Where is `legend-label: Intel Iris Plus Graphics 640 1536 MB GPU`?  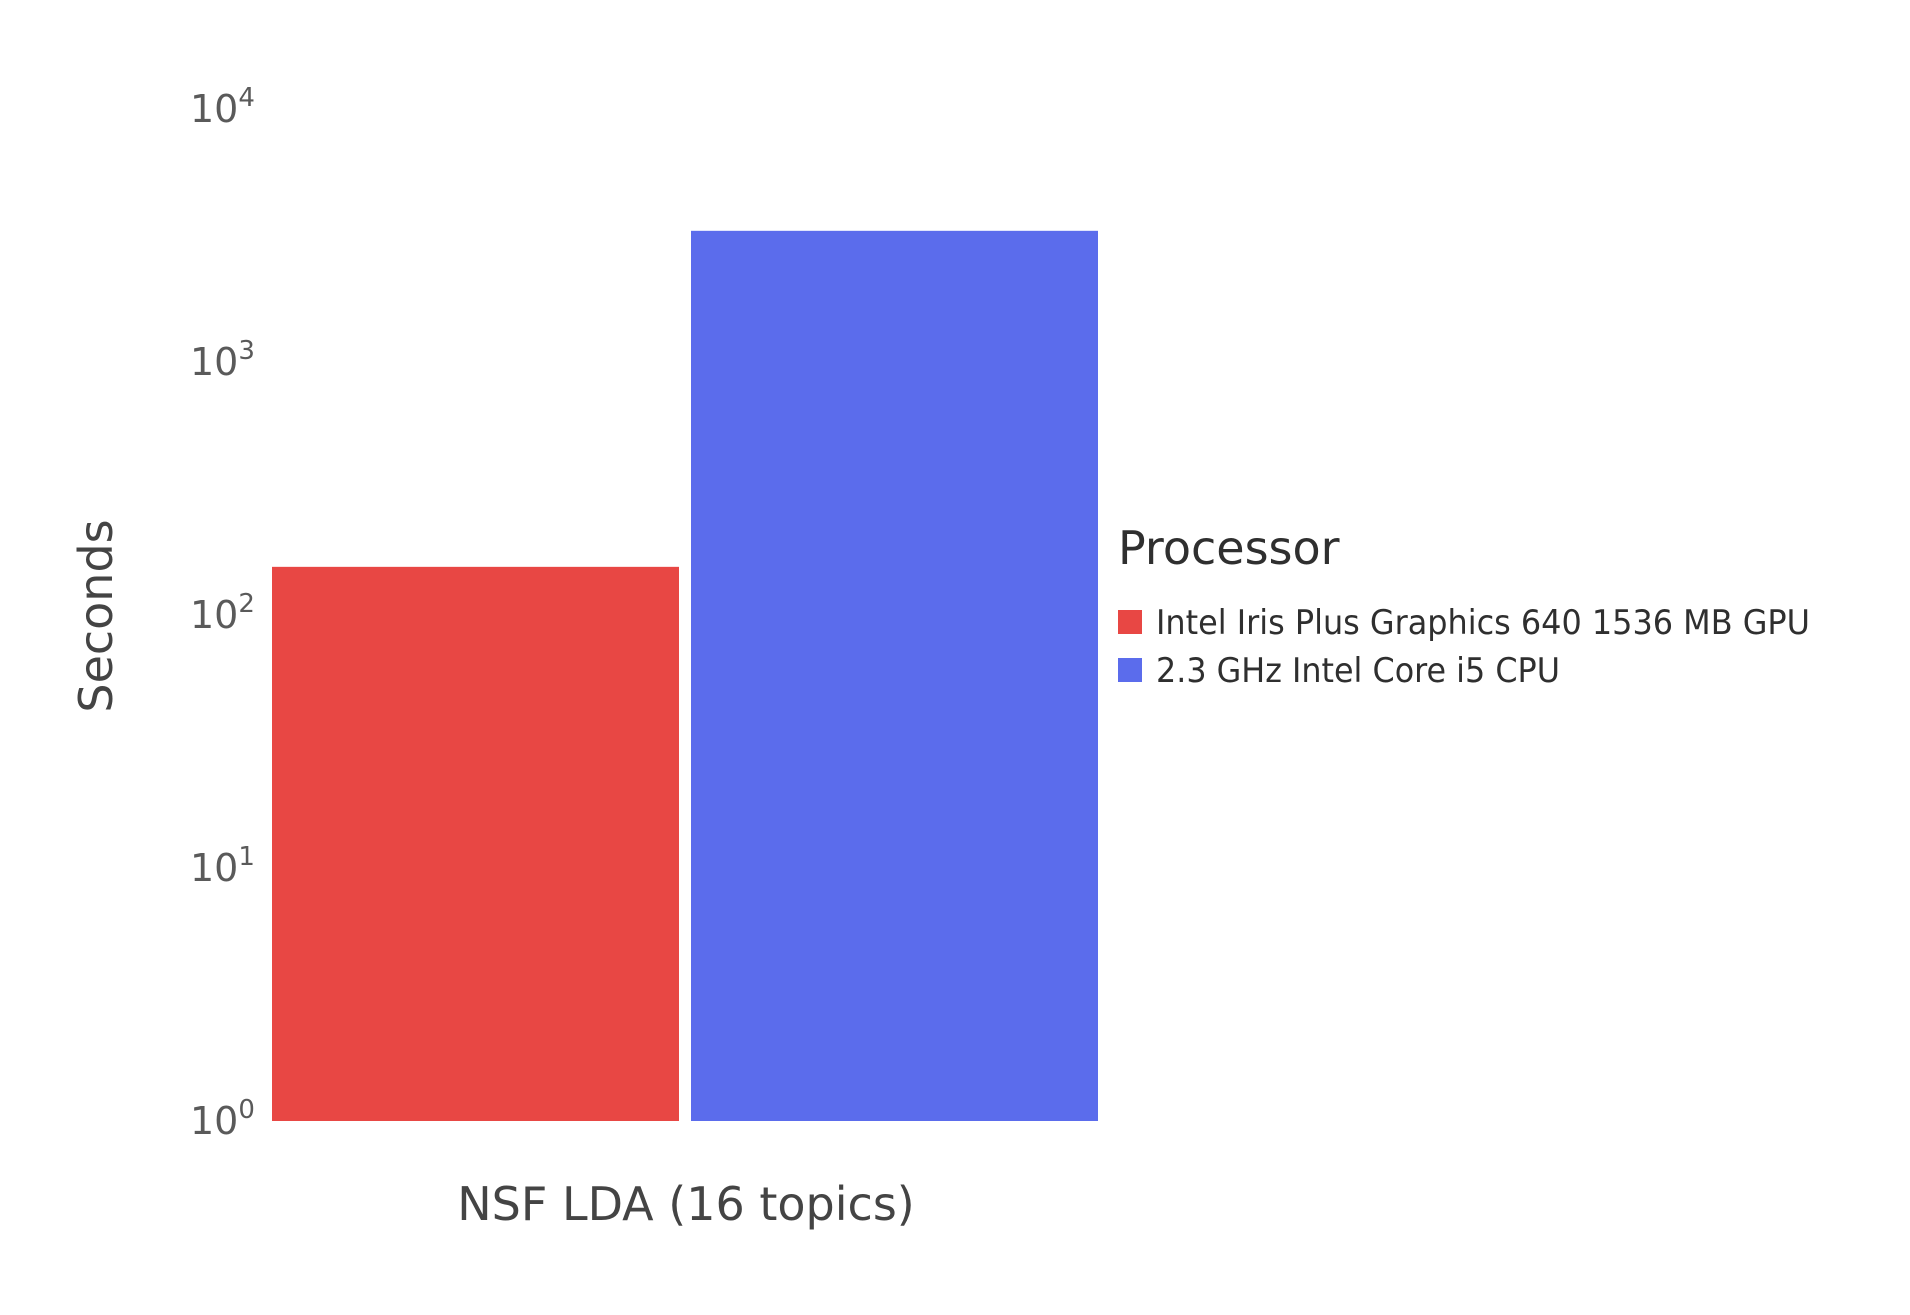 legend-label: Intel Iris Plus Graphics 640 1536 MB GPU is located at coordinates (1483, 623).